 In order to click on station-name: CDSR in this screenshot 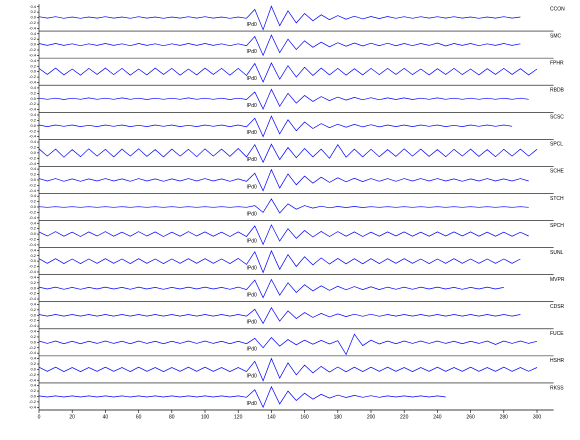, I will do `click(557, 307)`.